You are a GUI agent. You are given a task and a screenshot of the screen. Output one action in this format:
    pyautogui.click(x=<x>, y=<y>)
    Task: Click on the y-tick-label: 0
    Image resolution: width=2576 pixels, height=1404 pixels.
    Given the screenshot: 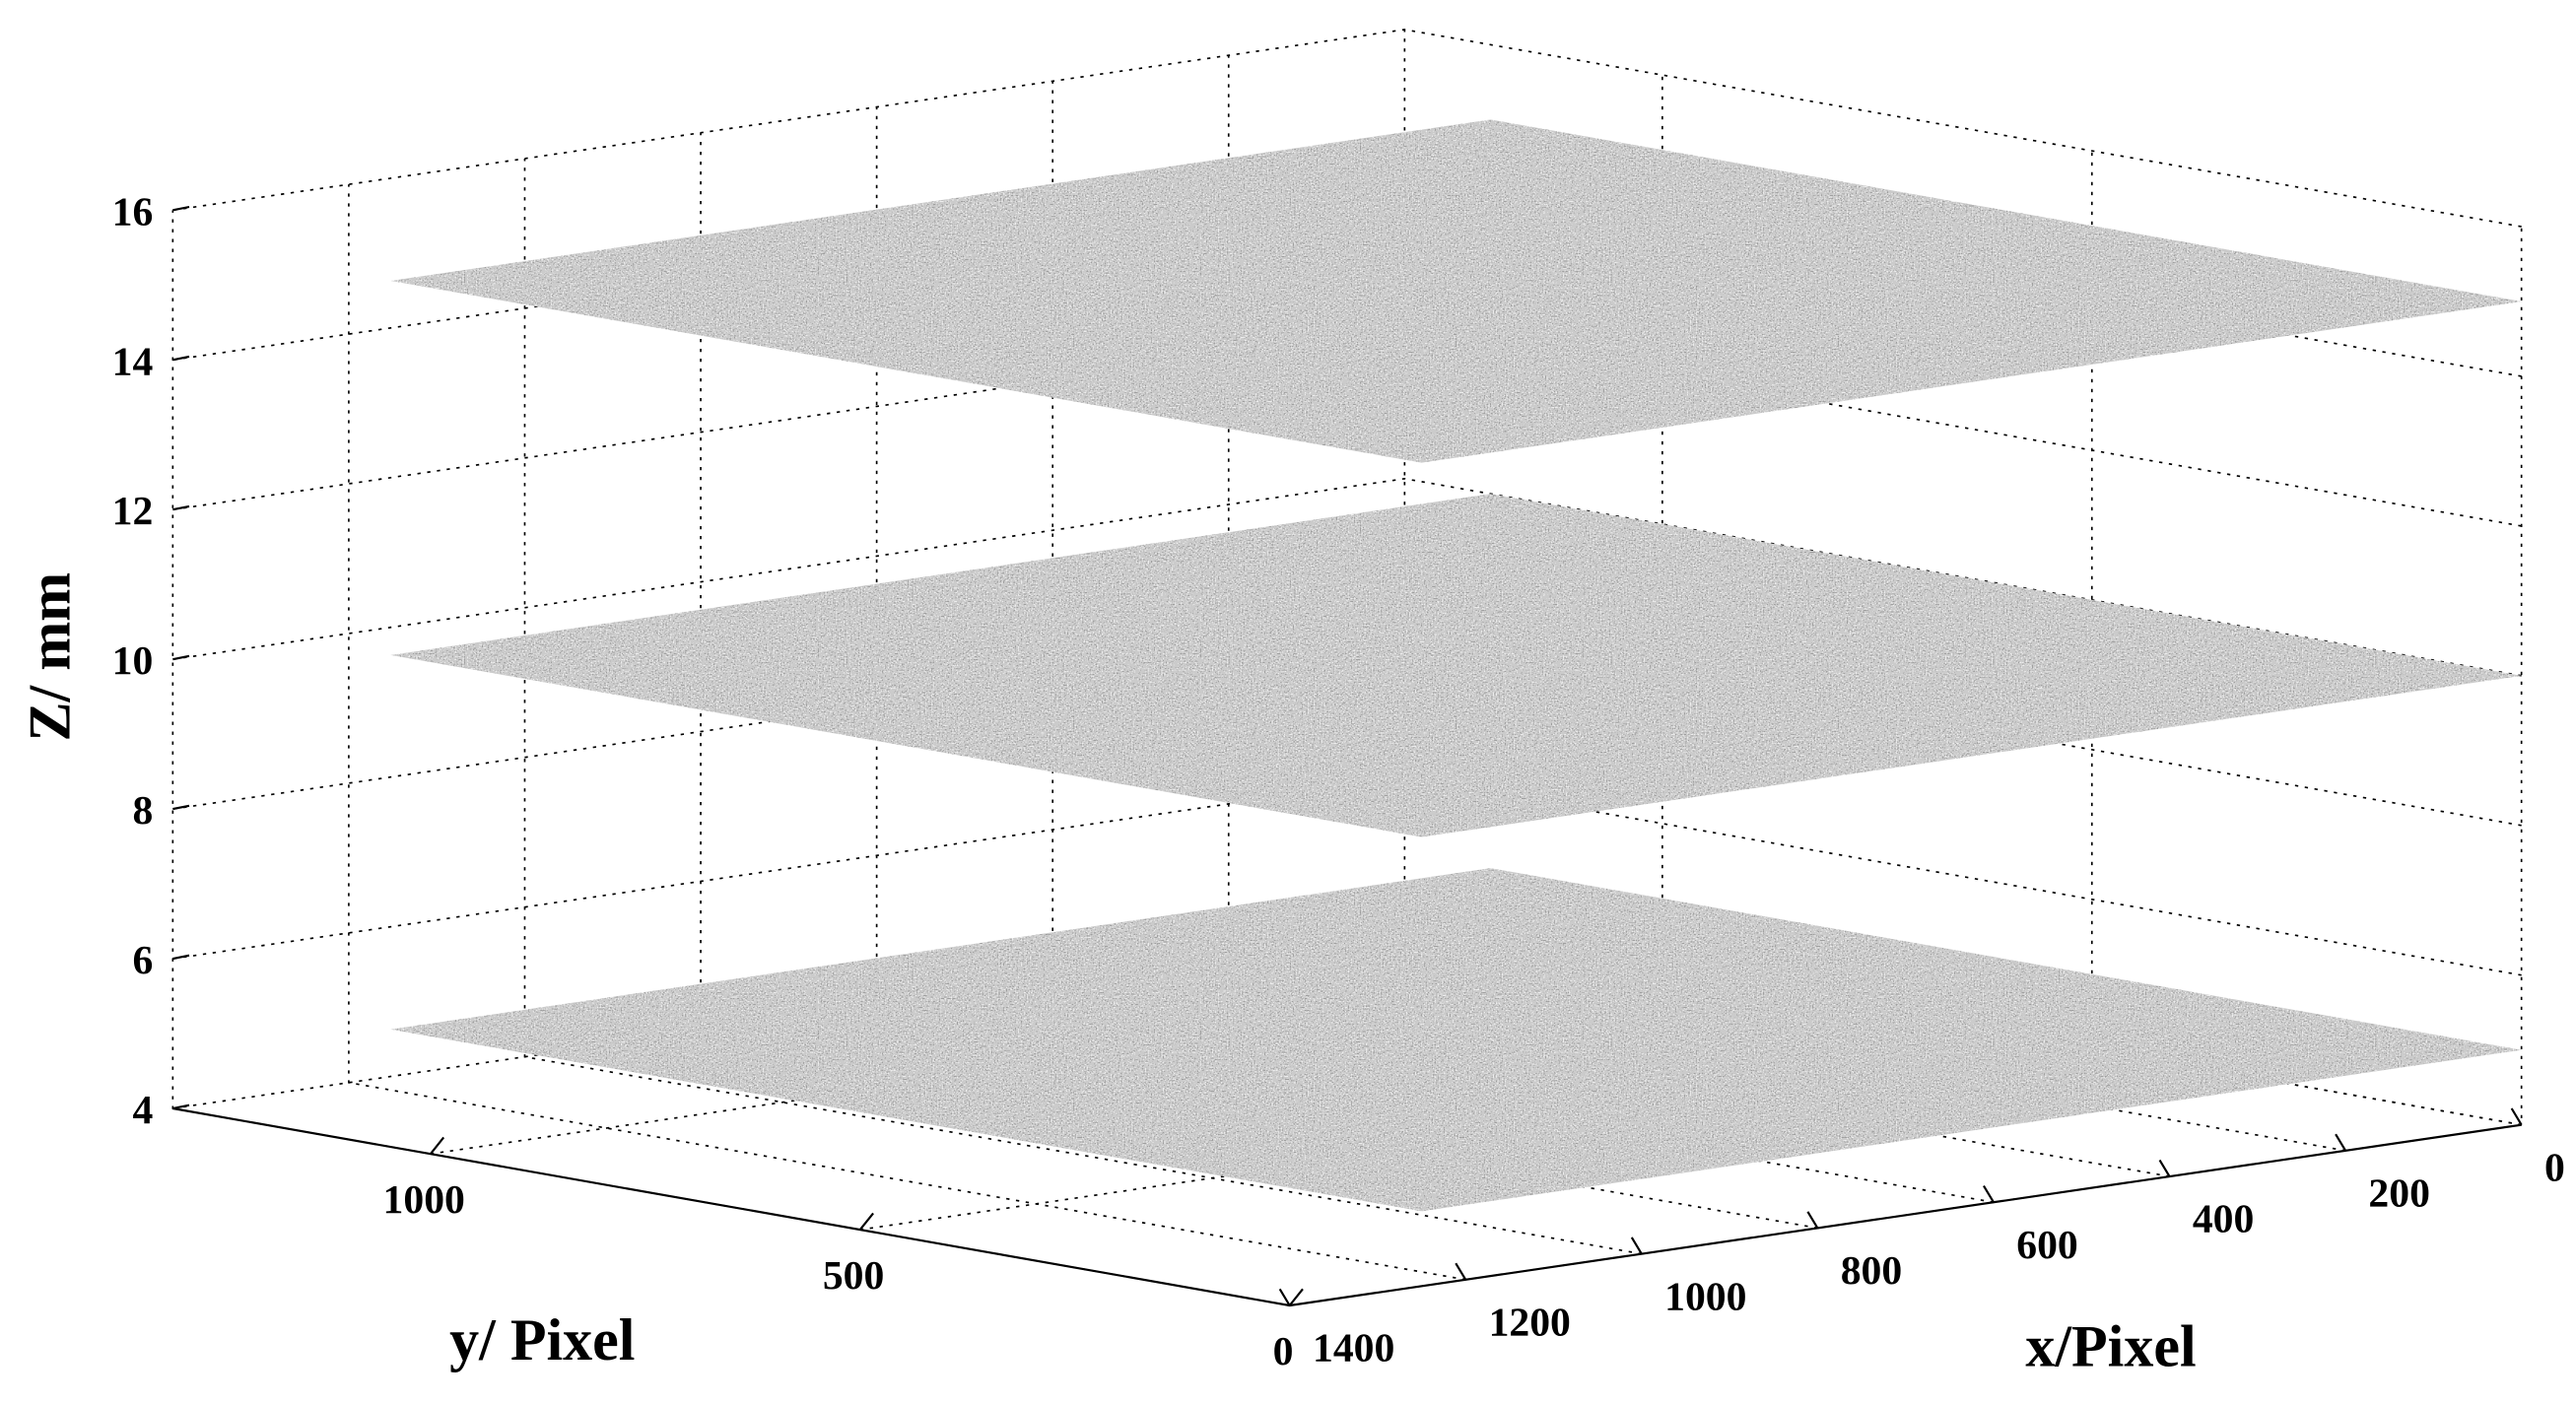 What is the action you would take?
    pyautogui.click(x=1283, y=1351)
    